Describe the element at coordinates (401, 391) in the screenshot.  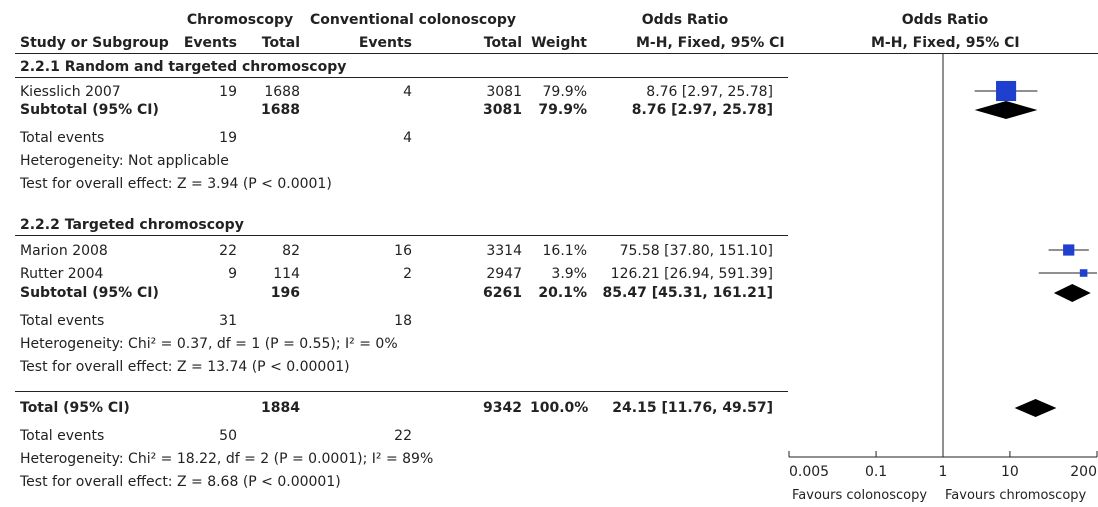
I see `total-divider` at that location.